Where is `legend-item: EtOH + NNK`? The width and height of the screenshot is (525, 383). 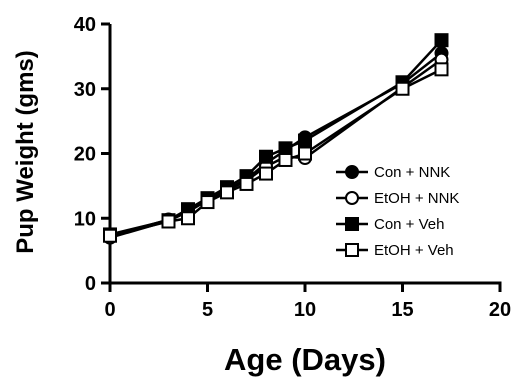
legend-item: EtOH + NNK is located at coordinates (397, 198).